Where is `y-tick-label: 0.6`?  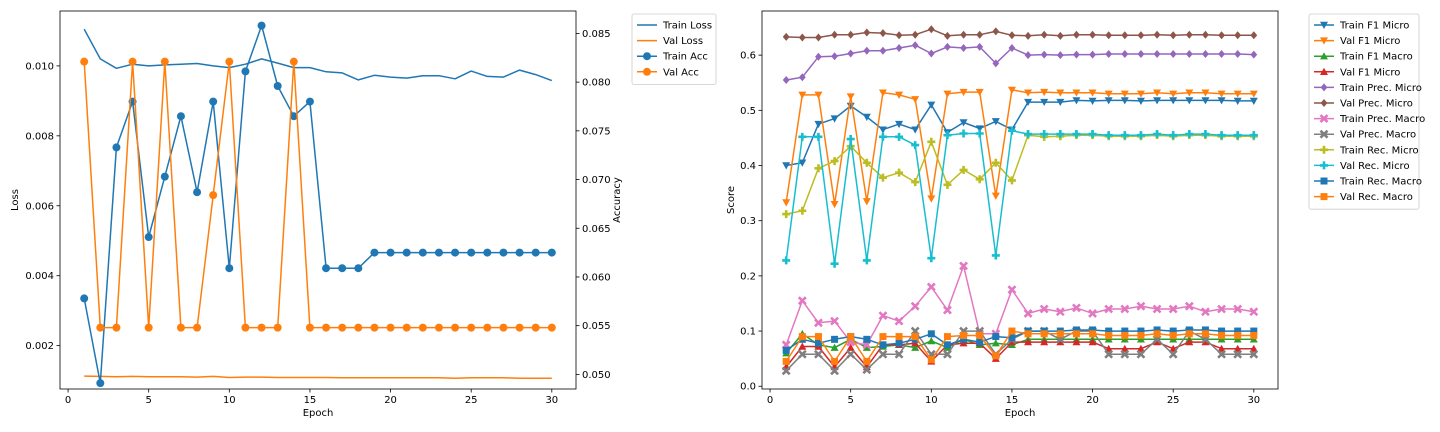
y-tick-label: 0.6 is located at coordinates (748, 56).